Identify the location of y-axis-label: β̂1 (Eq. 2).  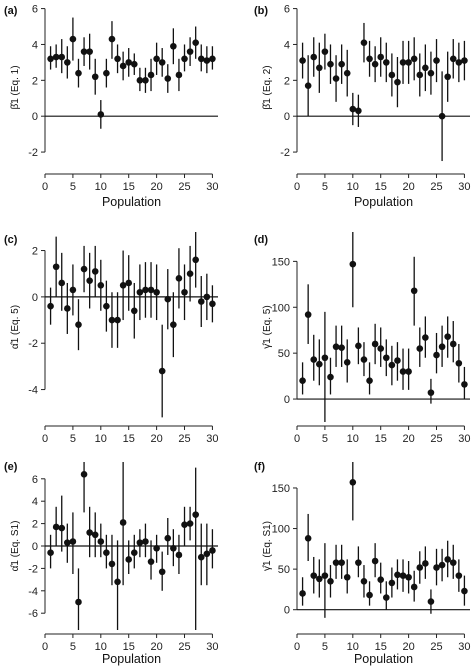
(267, 87).